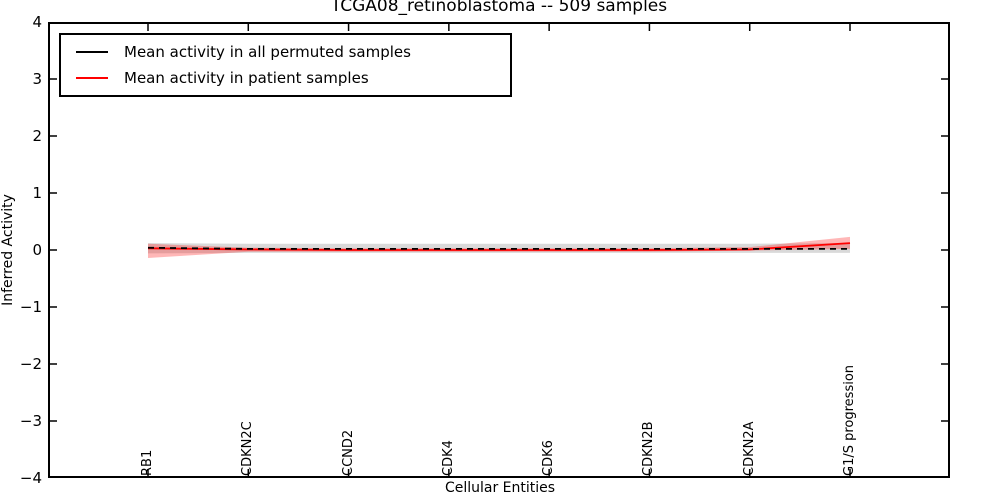  Describe the element at coordinates (37, 193) in the screenshot. I see `y-tick-label: 1` at that location.